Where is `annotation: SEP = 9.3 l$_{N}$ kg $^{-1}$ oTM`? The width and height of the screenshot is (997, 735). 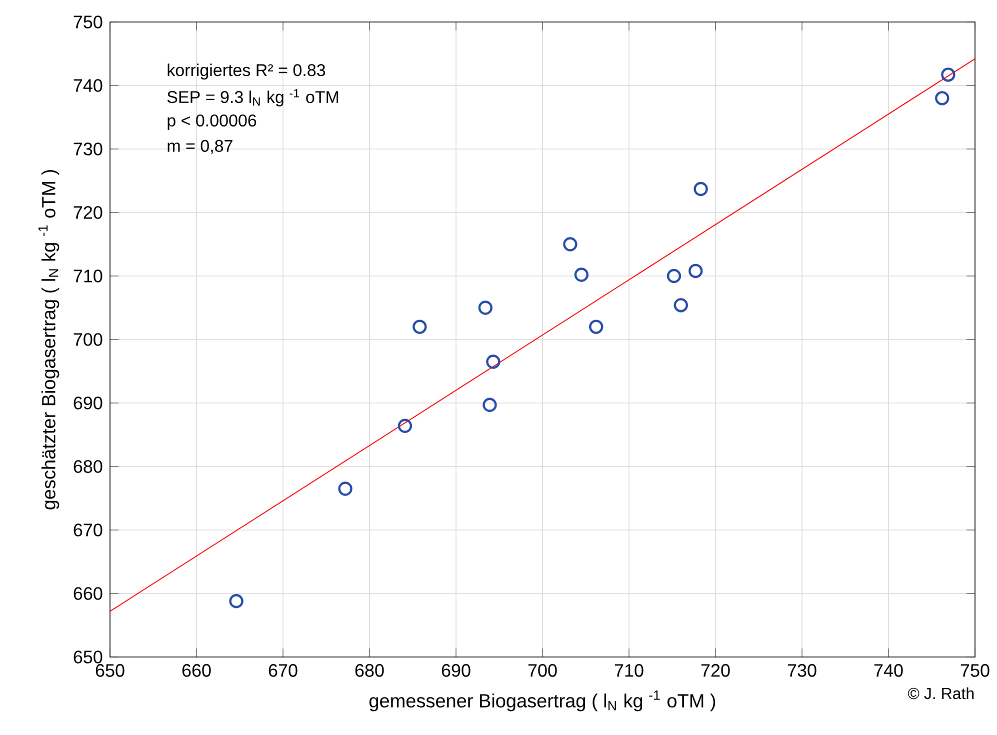
annotation: SEP = 9.3 l$_{N}$ kg $^{-1}$ oTM is located at coordinates (252, 97).